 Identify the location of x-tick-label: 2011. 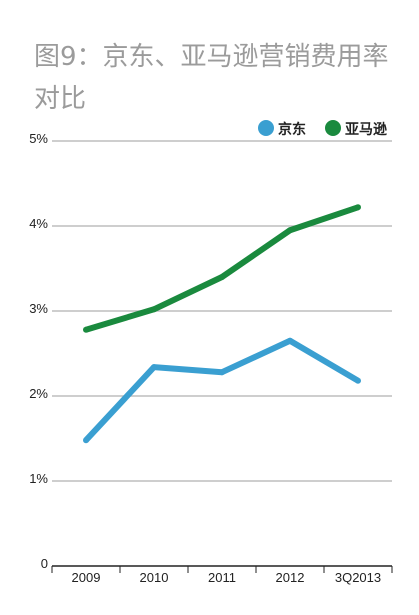
(222, 577).